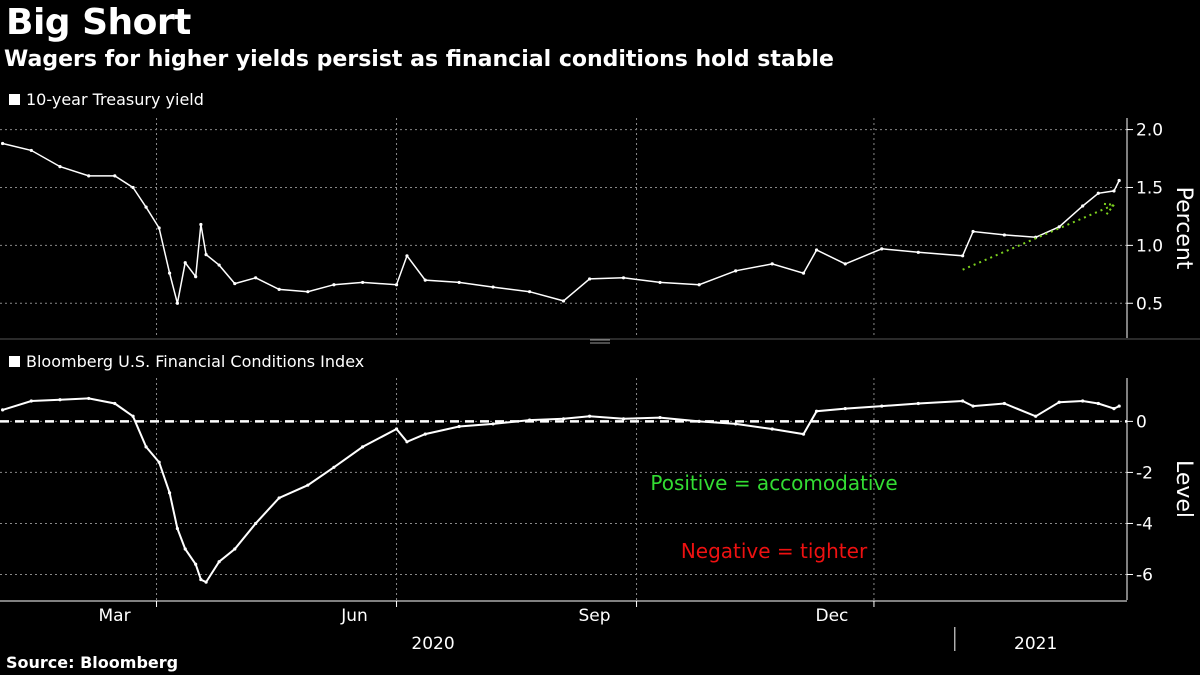 The width and height of the screenshot is (1200, 675). I want to click on y-tick-label: 0.5, so click(1149, 304).